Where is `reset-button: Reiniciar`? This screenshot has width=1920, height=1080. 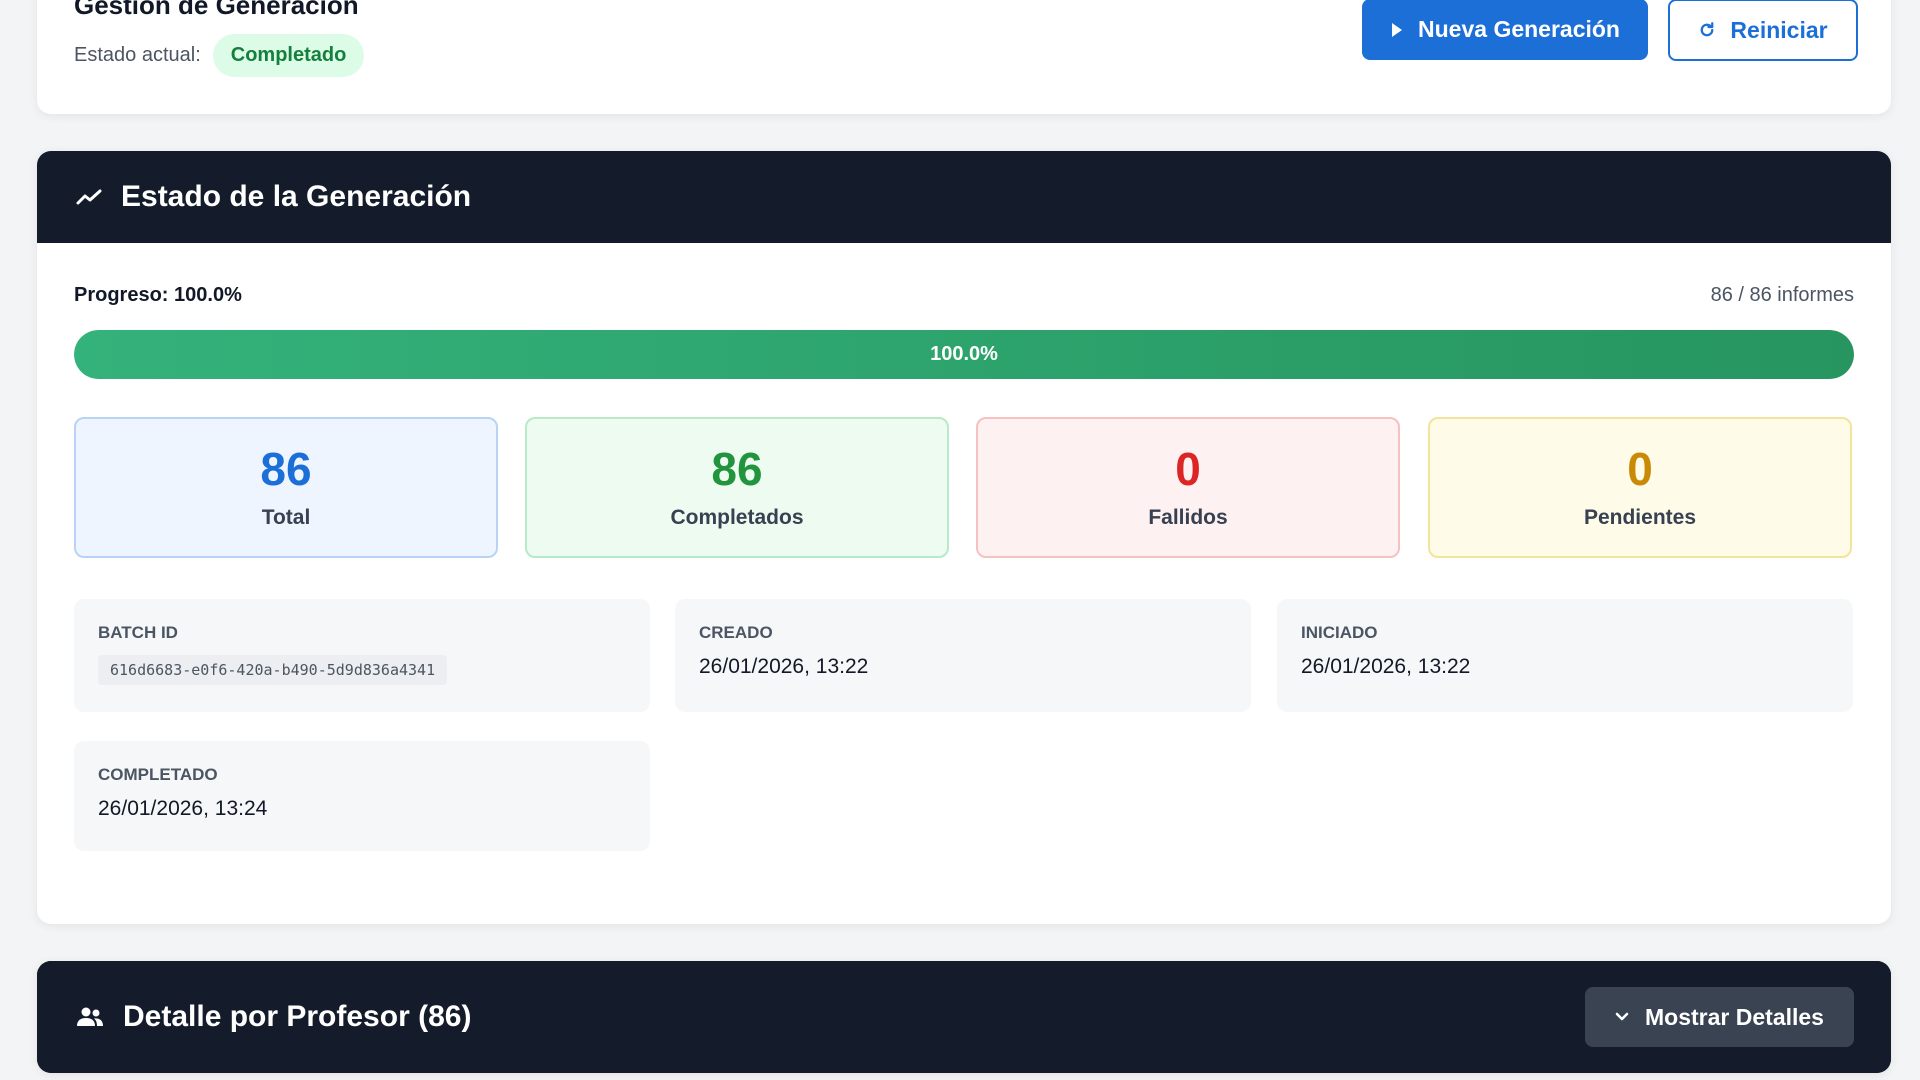
reset-button: Reiniciar is located at coordinates (1763, 30).